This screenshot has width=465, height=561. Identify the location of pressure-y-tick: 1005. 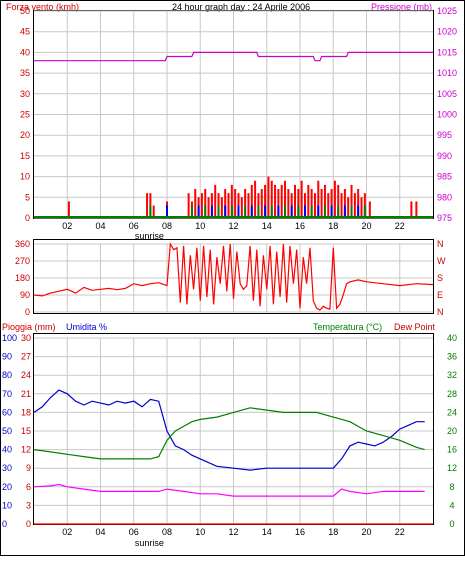
(447, 94).